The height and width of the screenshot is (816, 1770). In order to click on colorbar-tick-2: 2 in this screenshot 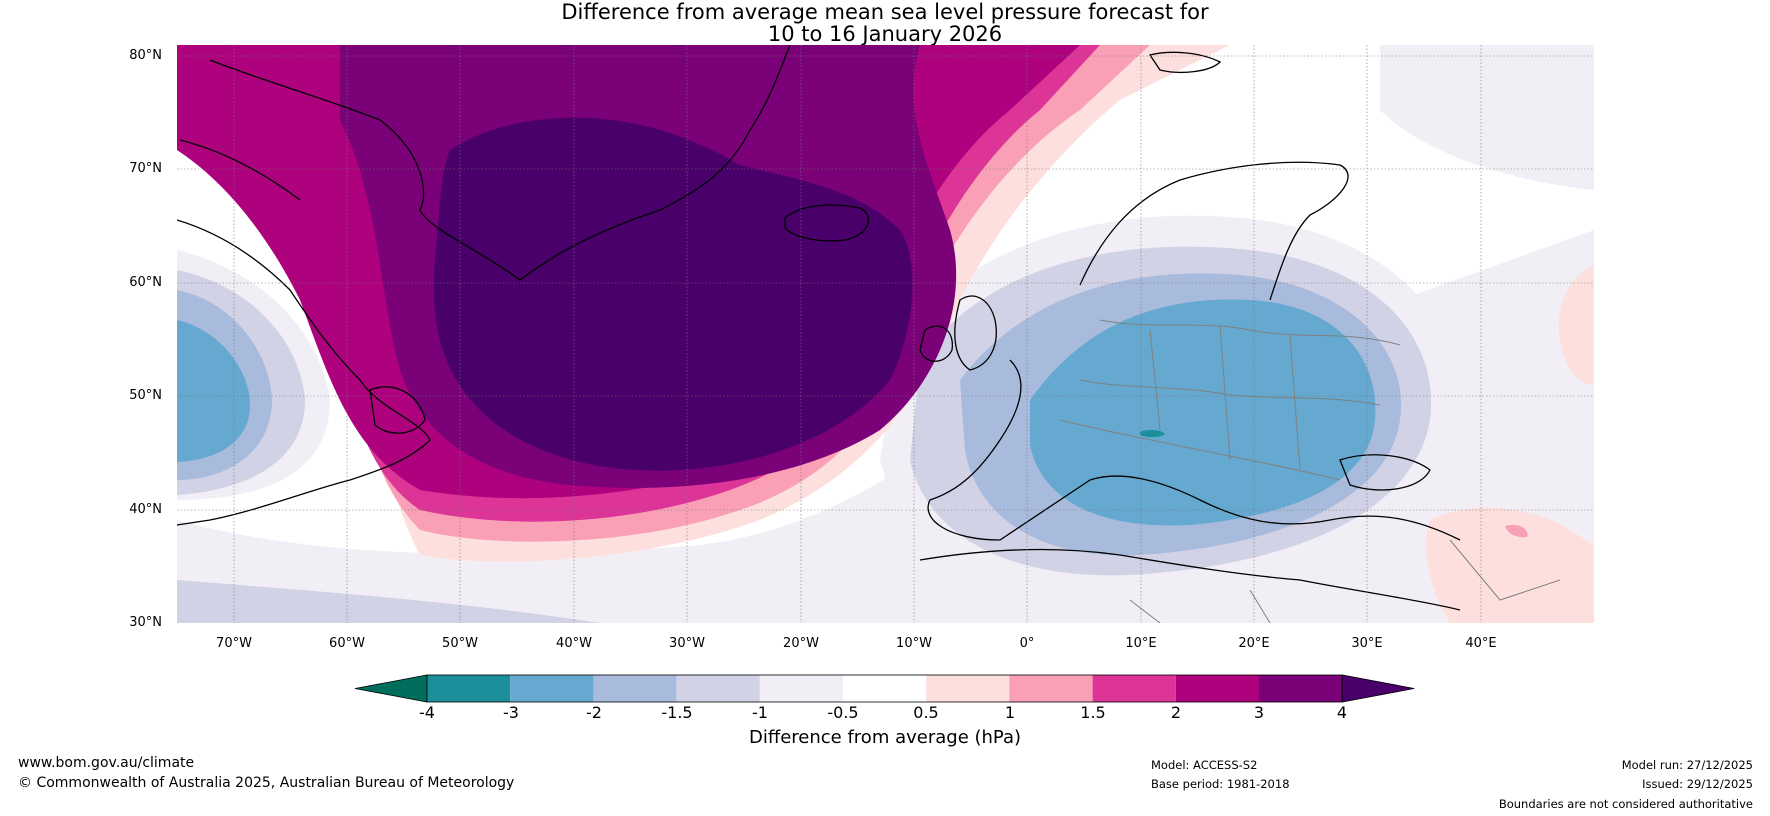, I will do `click(1176, 712)`.